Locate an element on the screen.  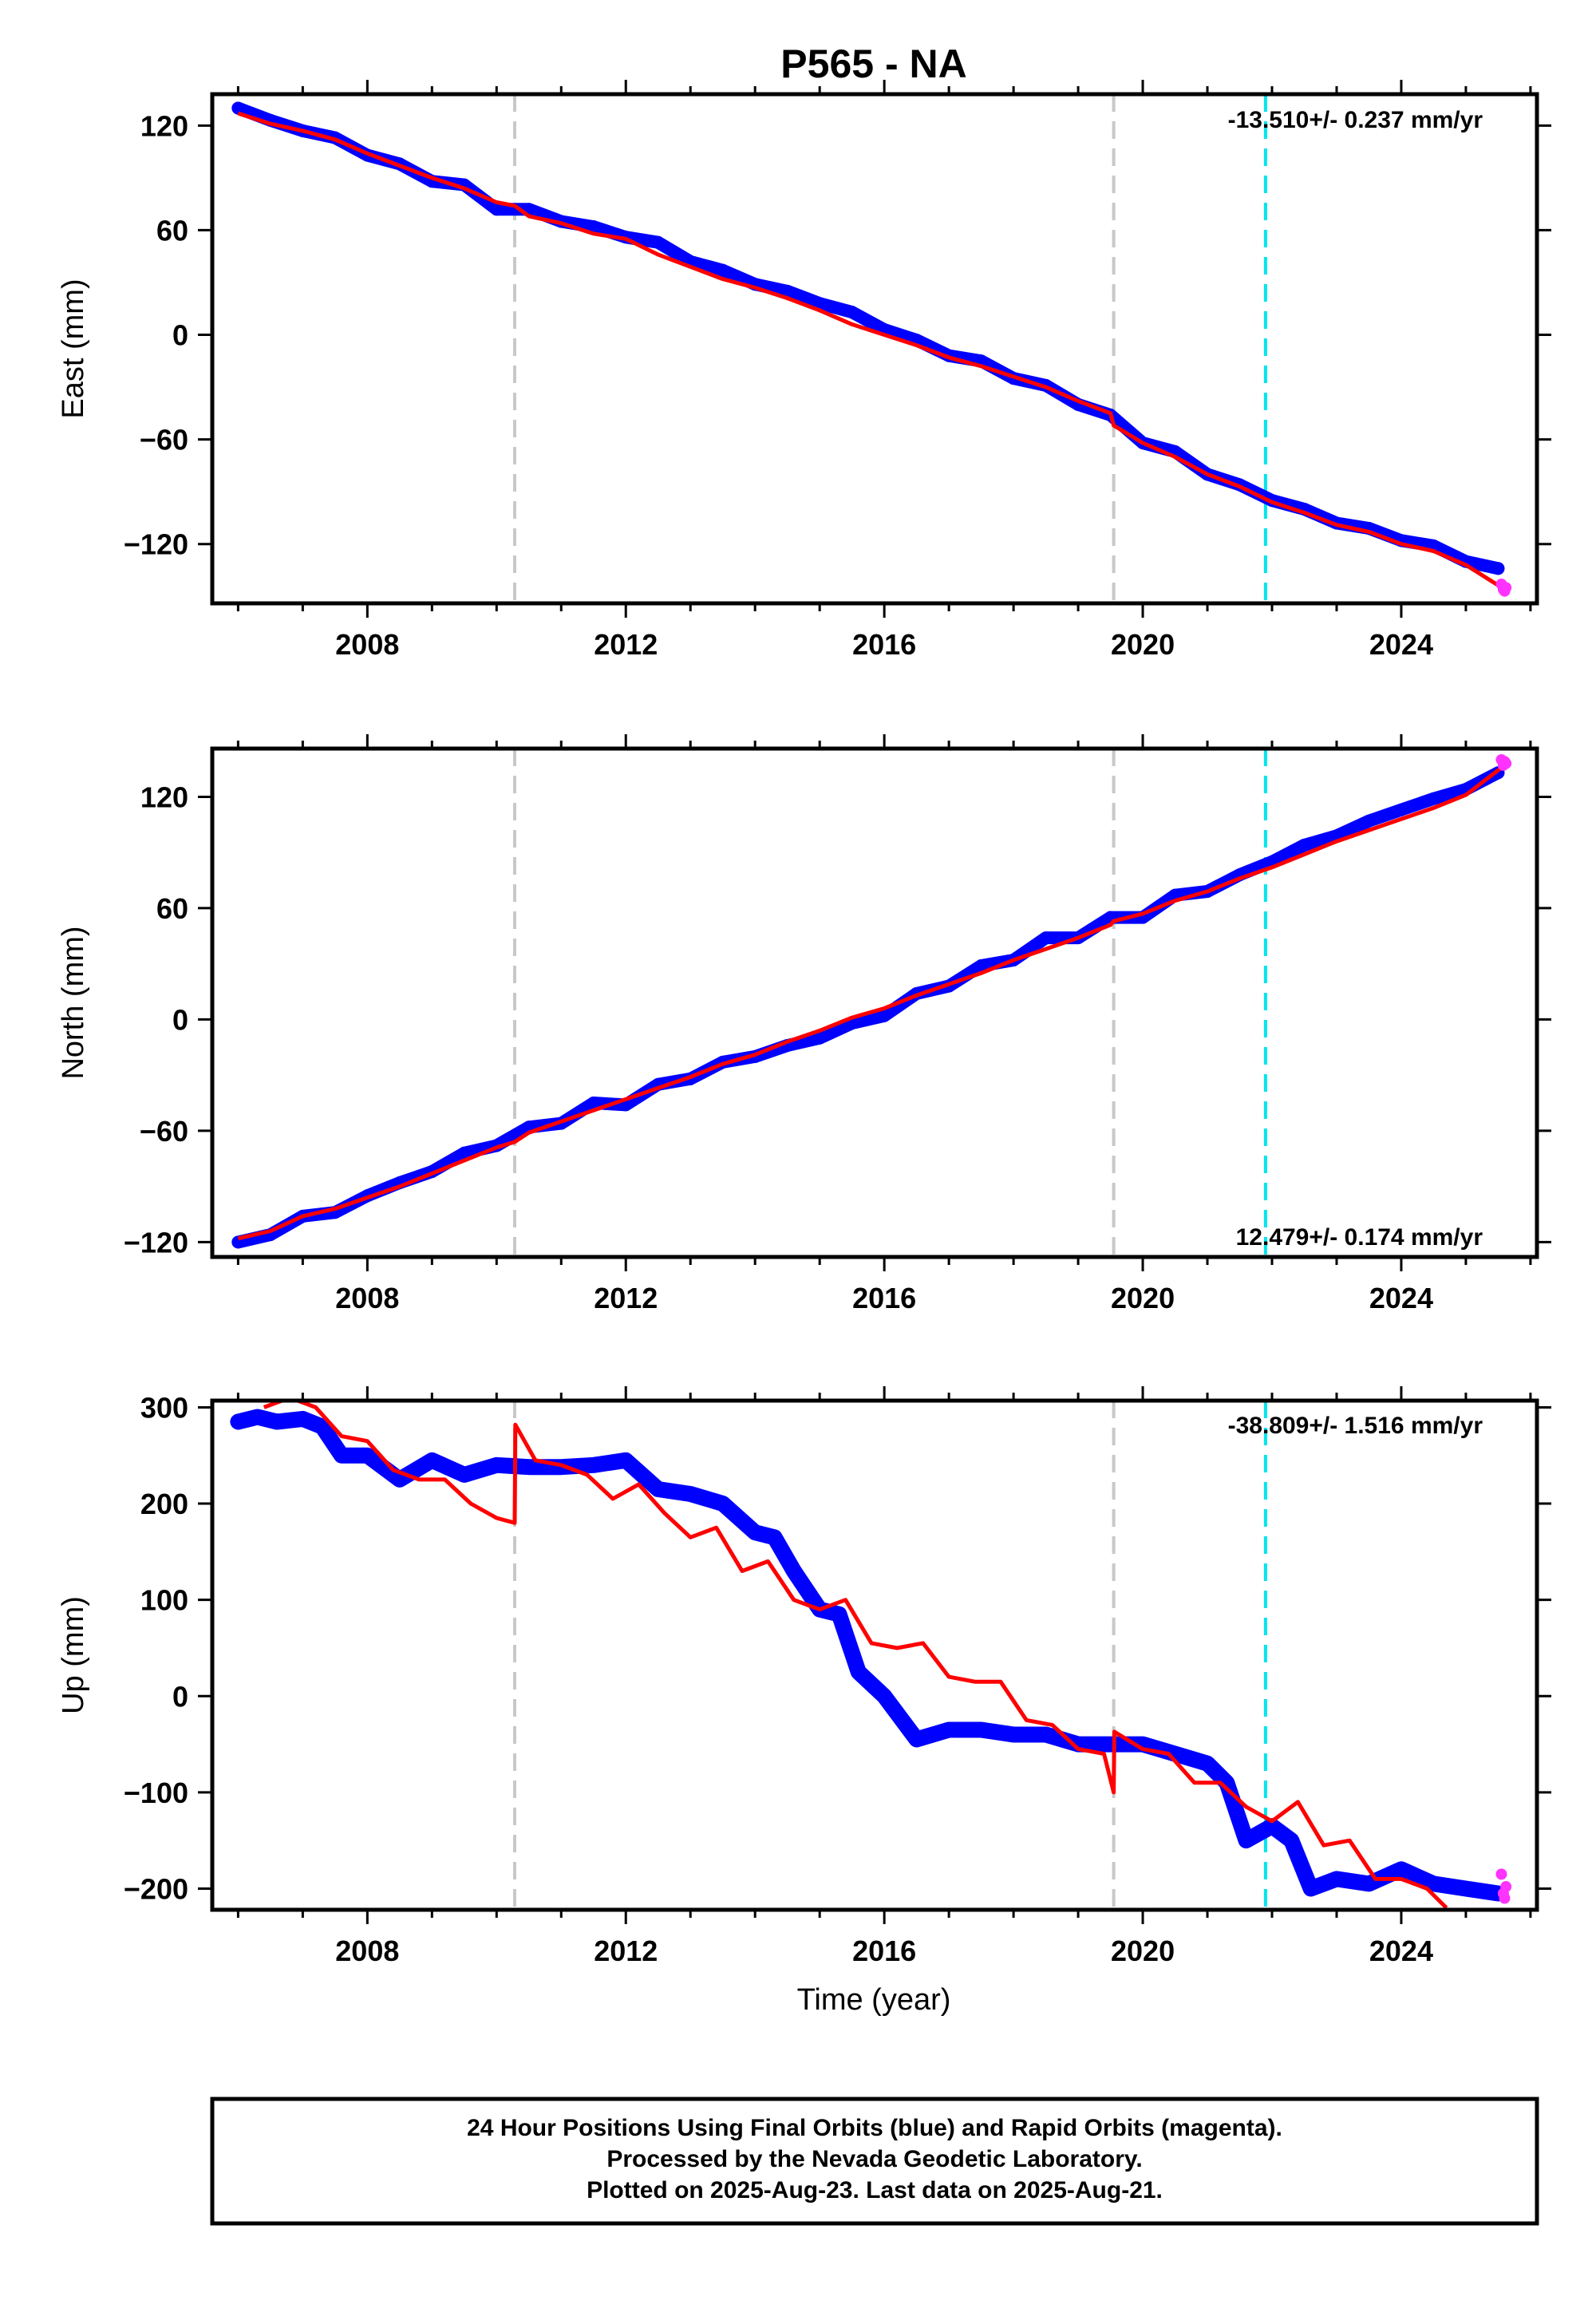
east-x-tick-label: 2012 is located at coordinates (626, 644).